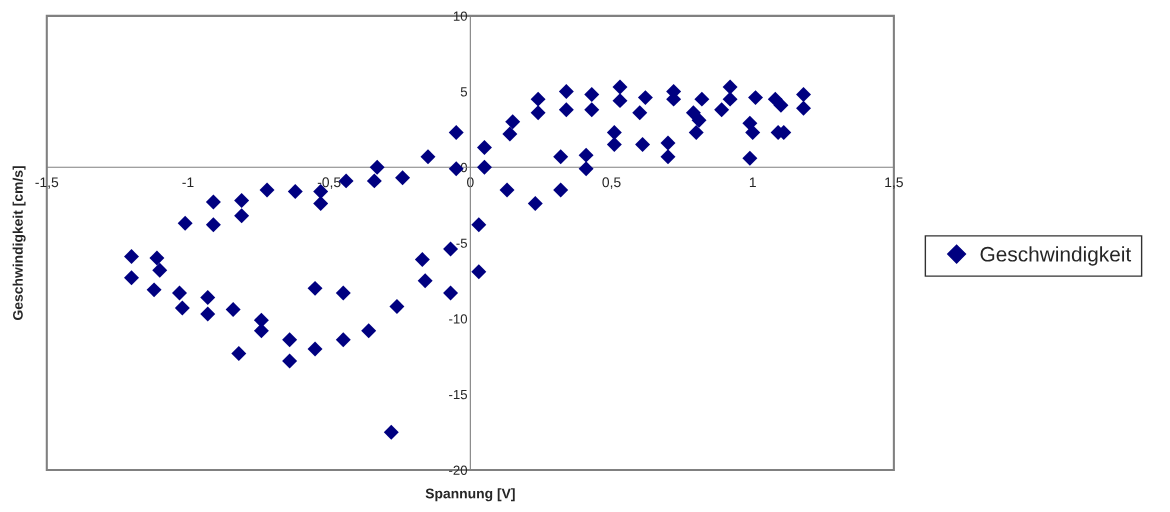 Image resolution: width=1170 pixels, height=512 pixels. I want to click on y-tick-label: -10, so click(458, 319).